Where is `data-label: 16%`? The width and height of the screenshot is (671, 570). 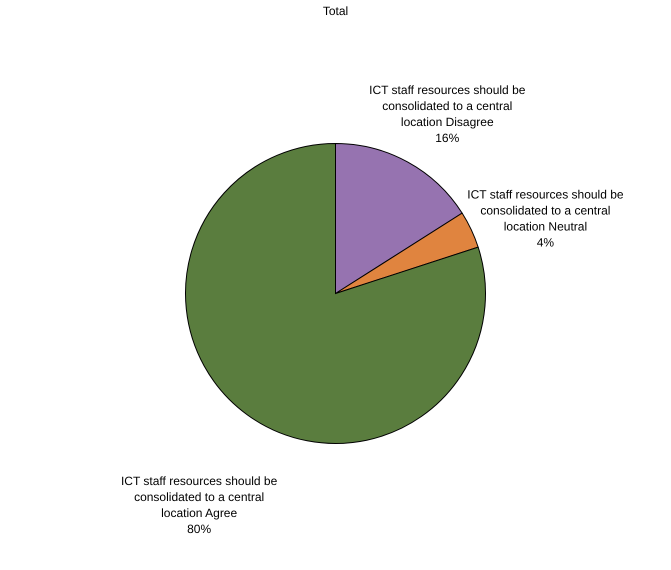 data-label: 16% is located at coordinates (447, 138).